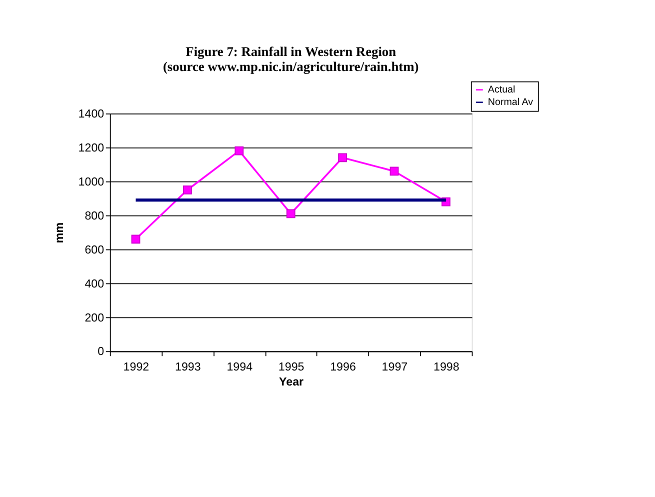  Describe the element at coordinates (91, 181) in the screenshot. I see `y-tick-label: 1000` at that location.